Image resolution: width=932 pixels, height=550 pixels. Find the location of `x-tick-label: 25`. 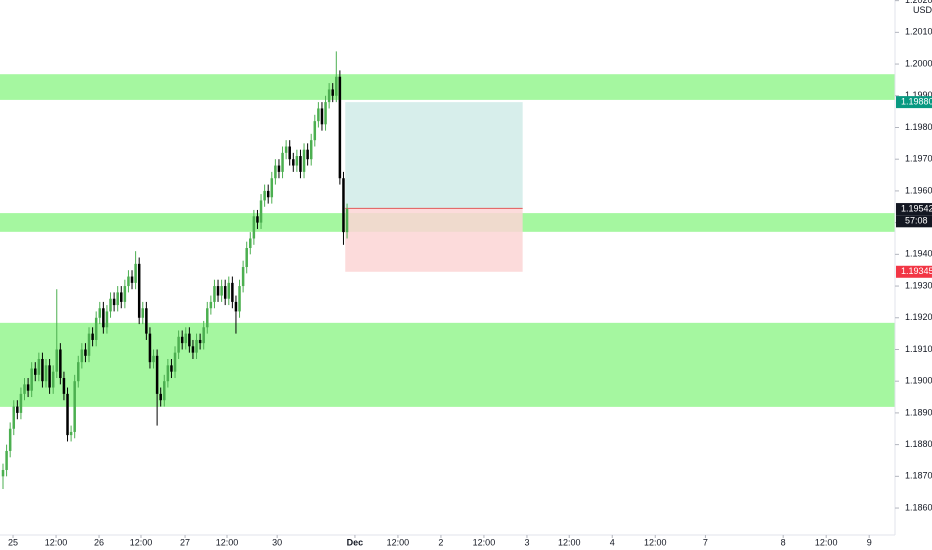

x-tick-label: 25 is located at coordinates (13, 542).